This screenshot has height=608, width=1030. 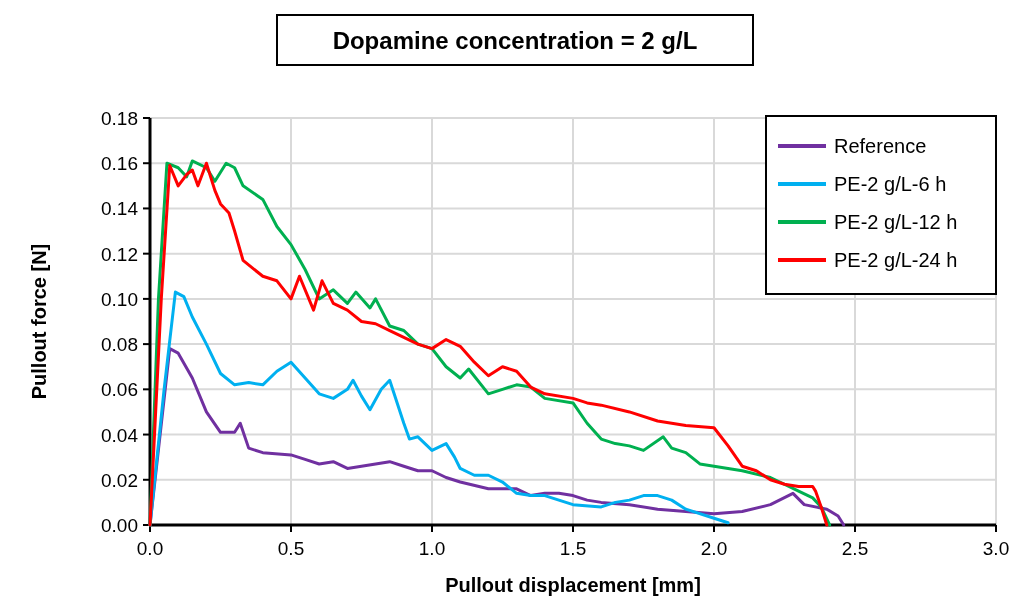 I want to click on legend-label: Reference, so click(x=880, y=146).